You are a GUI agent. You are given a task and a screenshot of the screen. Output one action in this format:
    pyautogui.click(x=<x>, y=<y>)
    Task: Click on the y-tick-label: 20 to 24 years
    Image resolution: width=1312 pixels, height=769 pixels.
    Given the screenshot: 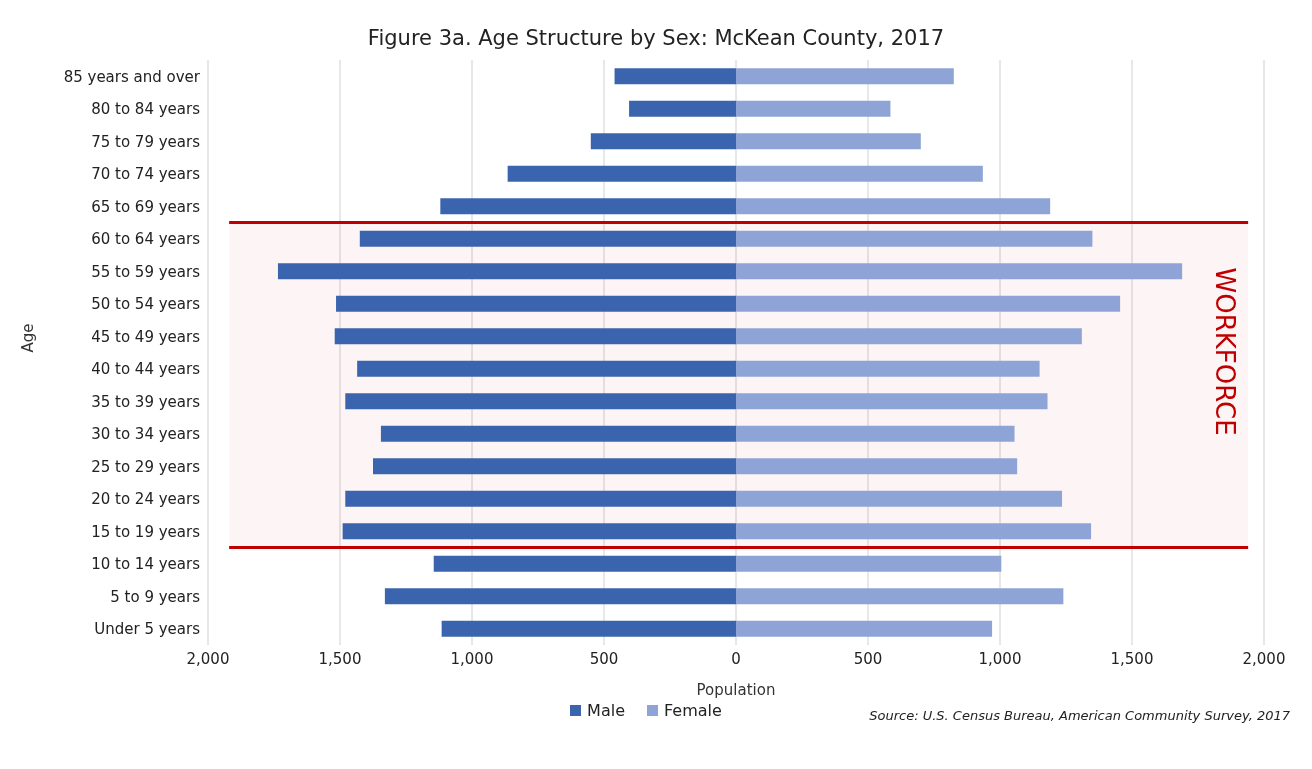 What is the action you would take?
    pyautogui.click(x=146, y=499)
    